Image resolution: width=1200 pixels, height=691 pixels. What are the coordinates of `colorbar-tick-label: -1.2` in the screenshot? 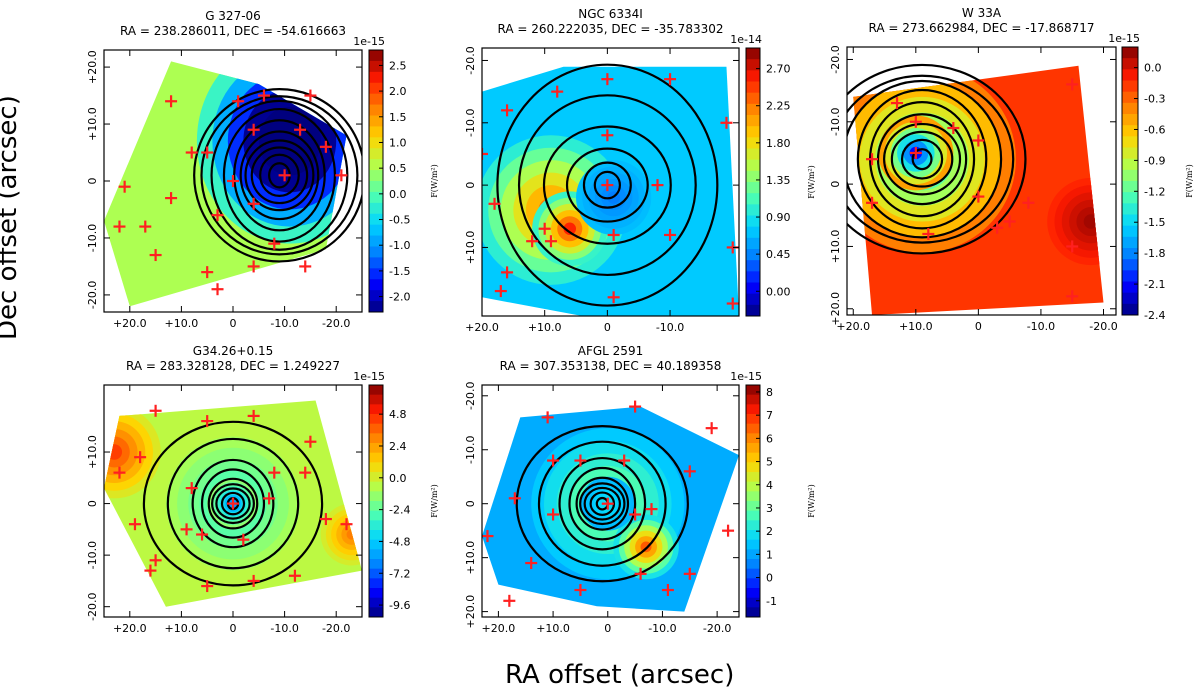 It's located at (1154, 191).